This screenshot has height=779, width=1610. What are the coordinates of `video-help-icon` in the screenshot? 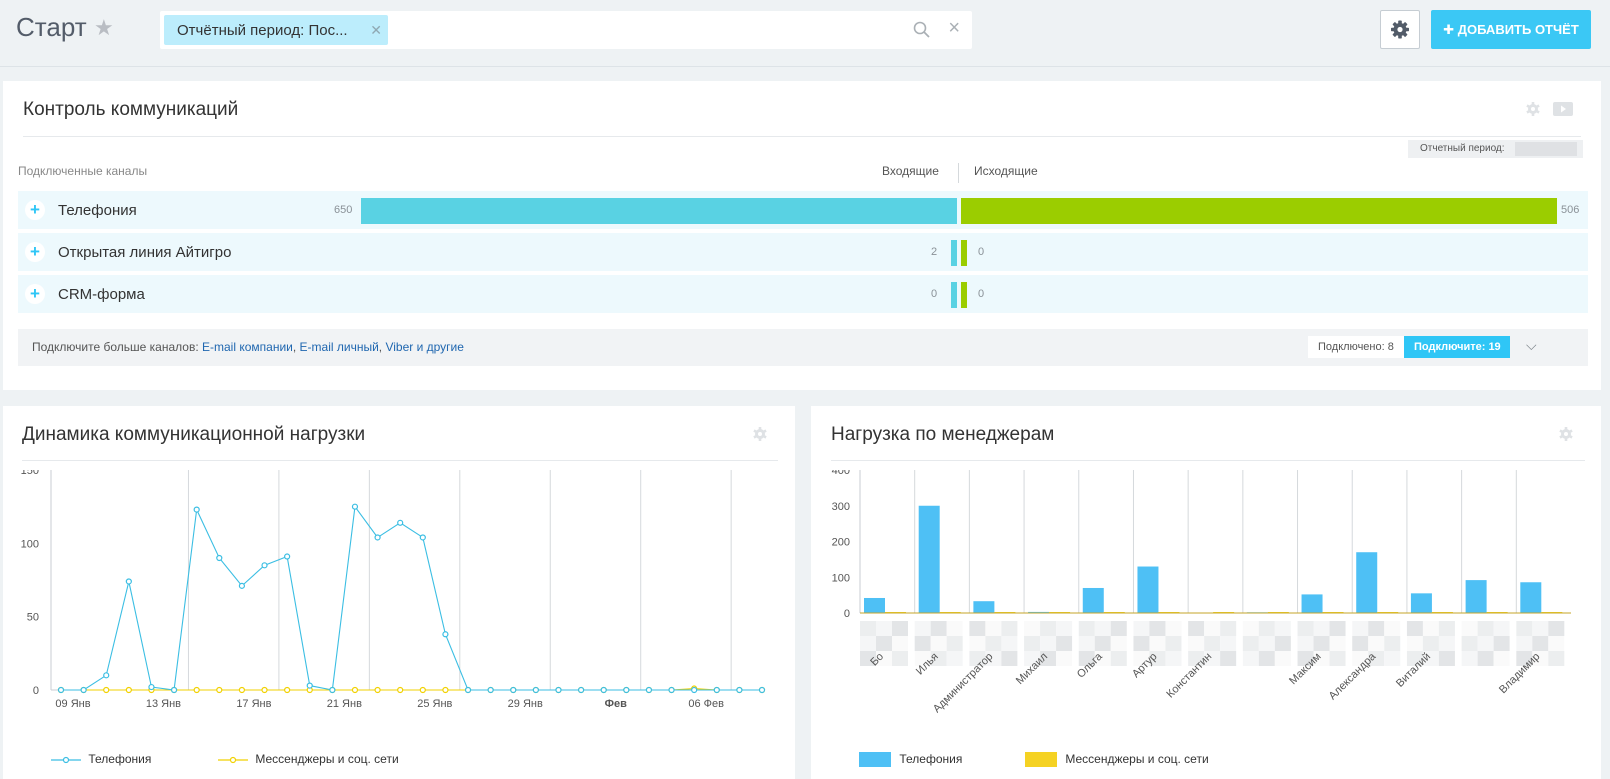 It's located at (1563, 109).